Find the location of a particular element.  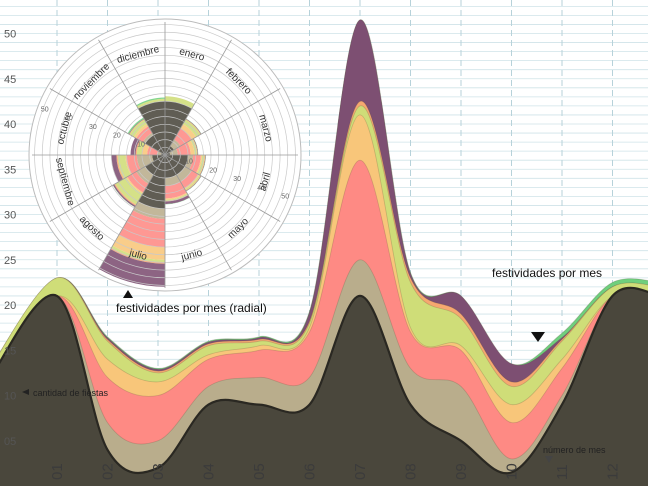

x-tick-label: 08 is located at coordinates (411, 471).